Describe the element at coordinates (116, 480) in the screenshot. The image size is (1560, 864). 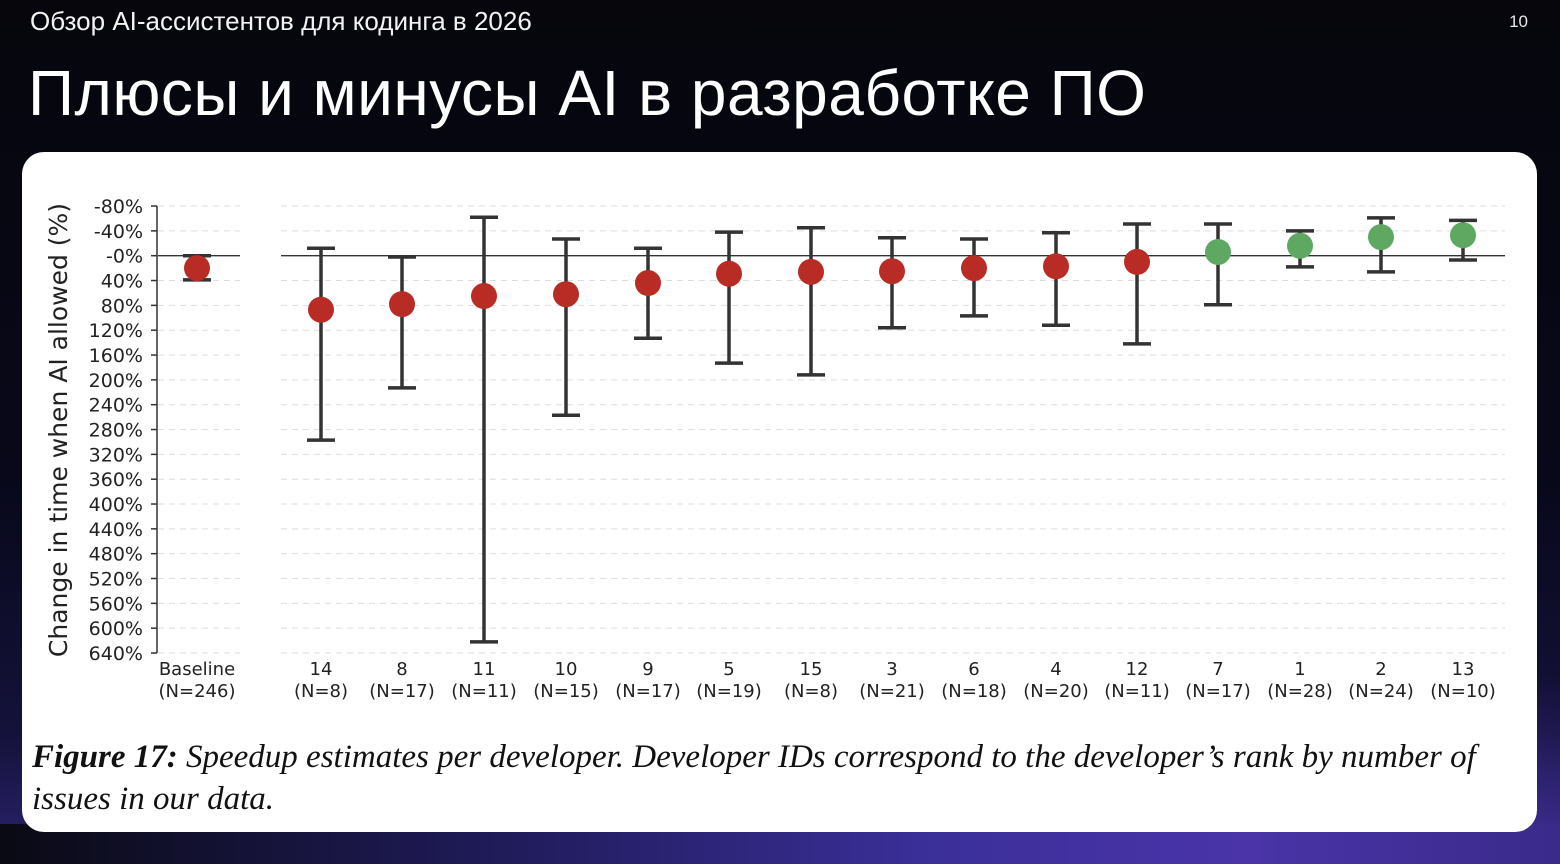
I see `y-tick-label: 360%` at that location.